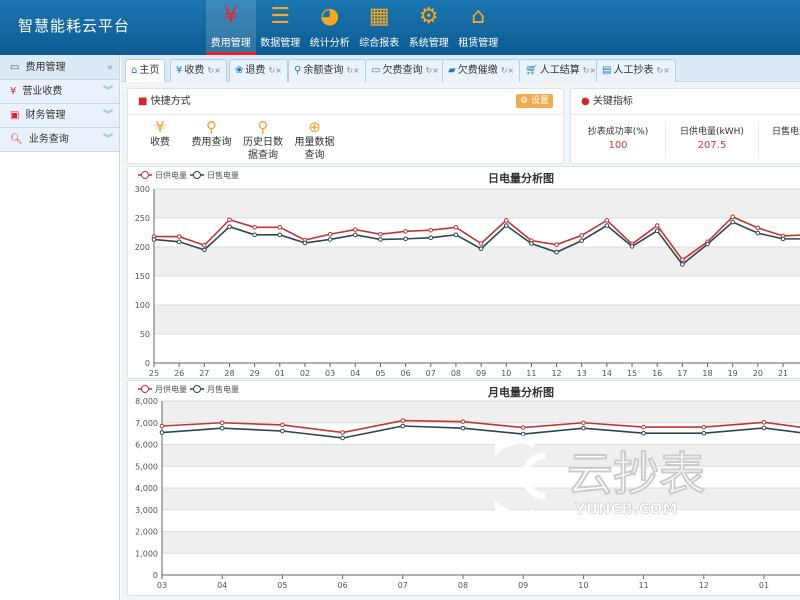 The height and width of the screenshot is (600, 800). What do you see at coordinates (632, 373) in the screenshot?
I see `x-tick-label: 15` at bounding box center [632, 373].